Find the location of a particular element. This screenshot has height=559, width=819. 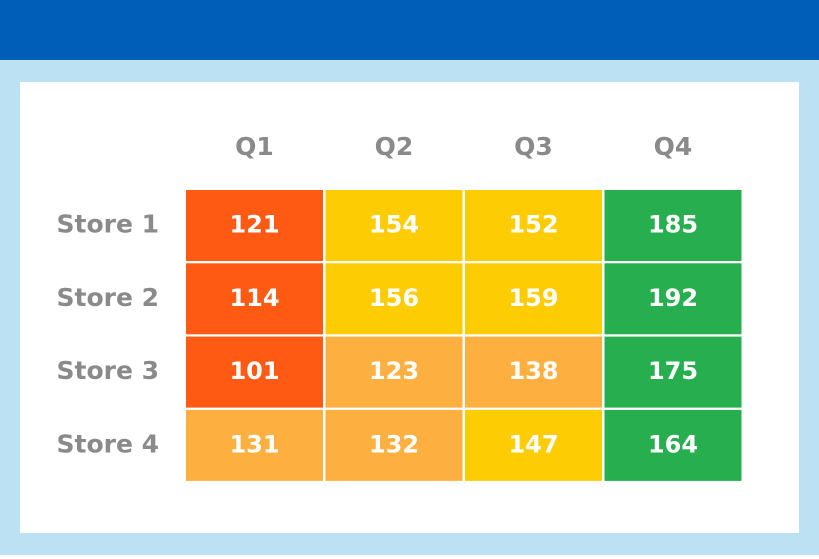

row-header: Store 1 is located at coordinates (107, 224).